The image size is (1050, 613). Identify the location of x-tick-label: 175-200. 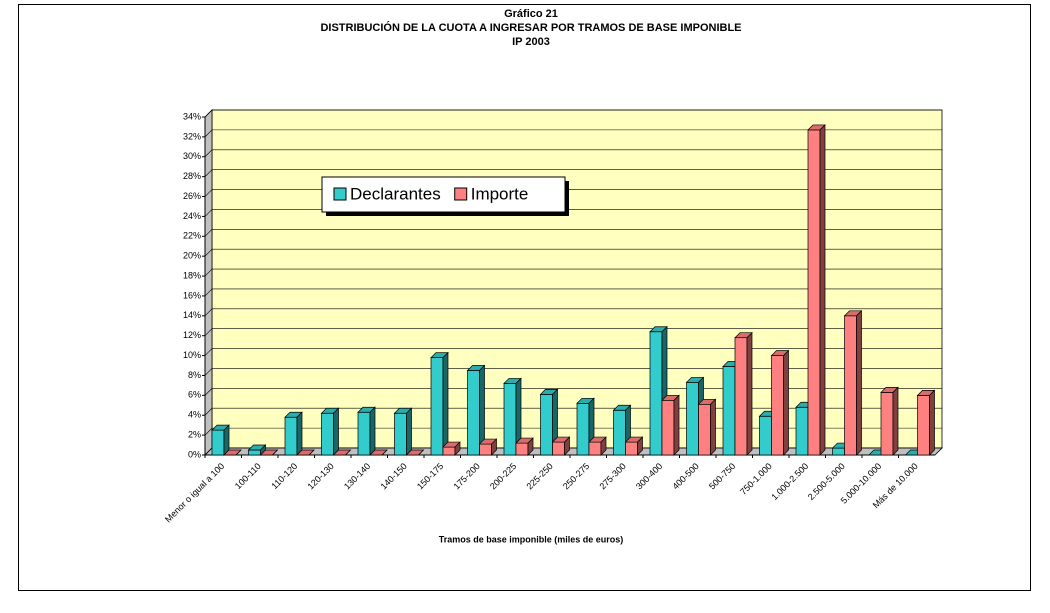
(466, 476).